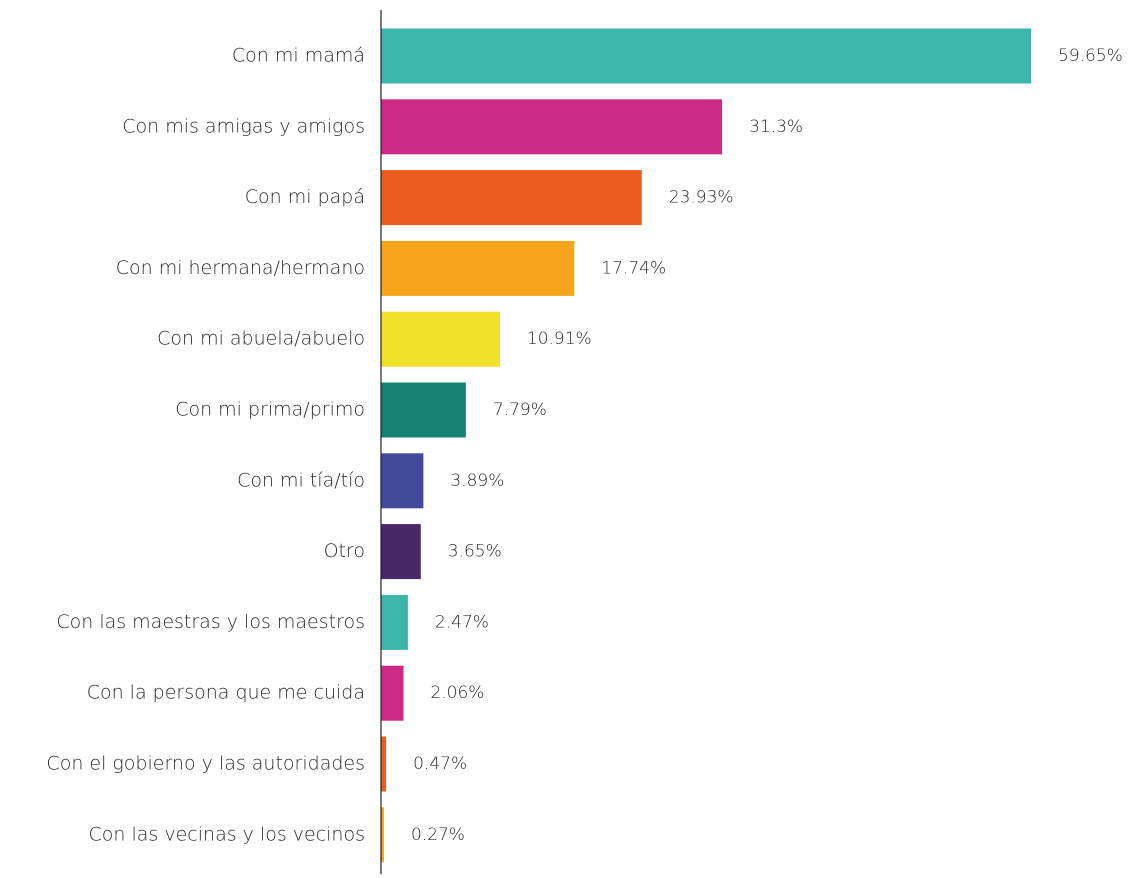  I want to click on category-label-11: Con las vecinas y los vecinos, so click(227, 834).